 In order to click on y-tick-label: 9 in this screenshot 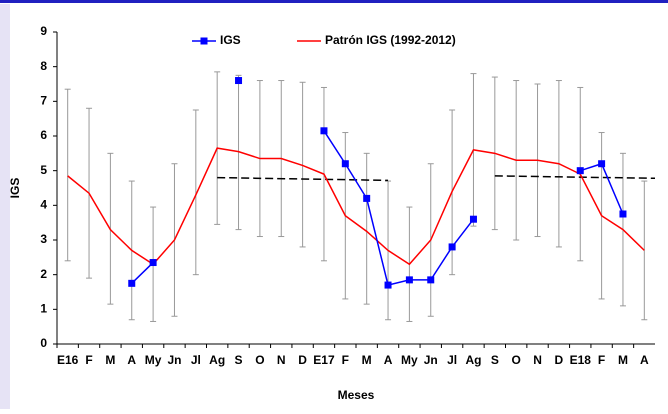, I will do `click(43, 31)`.